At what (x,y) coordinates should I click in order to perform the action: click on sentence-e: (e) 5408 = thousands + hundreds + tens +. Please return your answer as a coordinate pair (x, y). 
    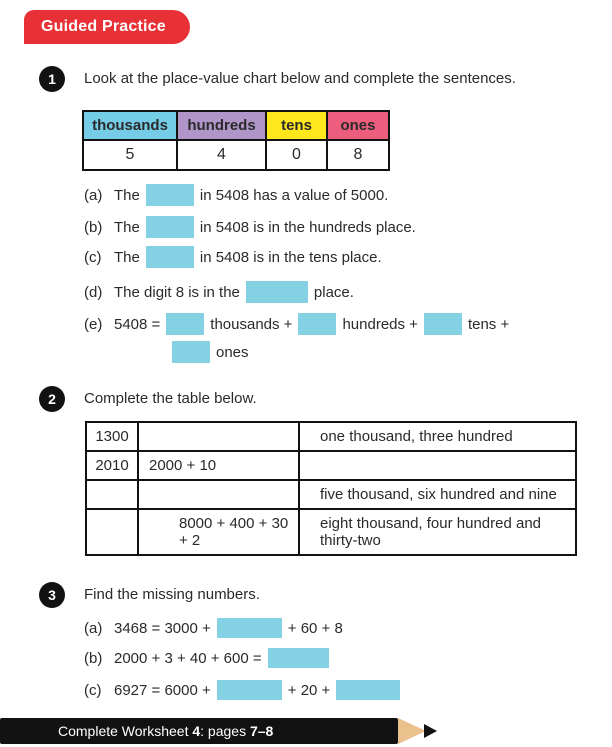
    Looking at the image, I should click on (296, 324).